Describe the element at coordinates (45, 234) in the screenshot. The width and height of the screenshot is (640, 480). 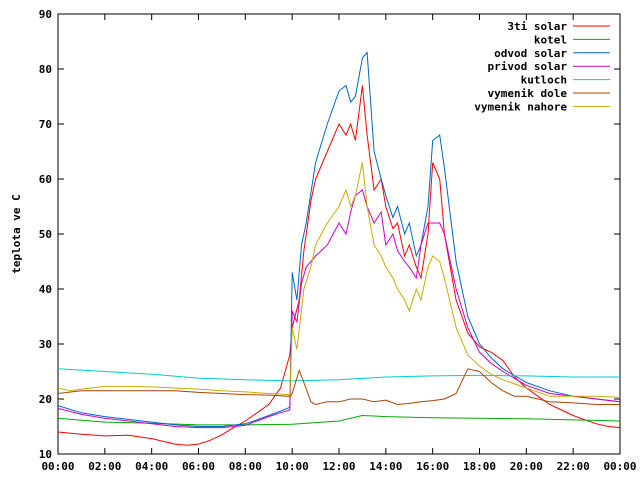
I see `y-tick-label: 50` at that location.